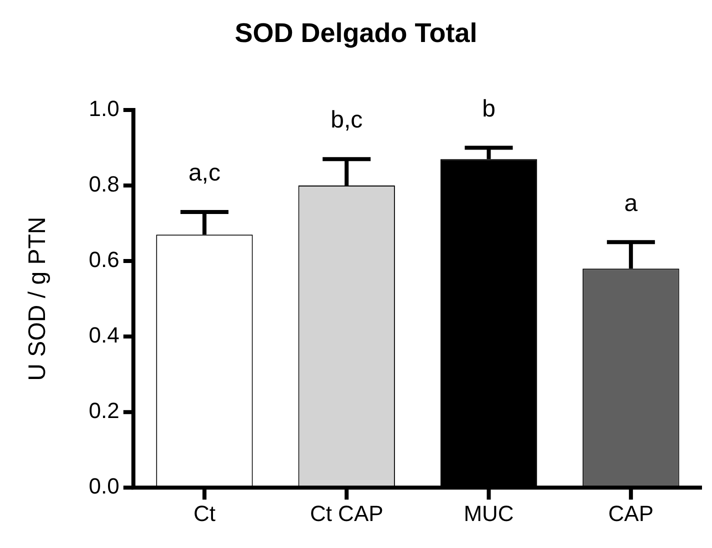 Image resolution: width=712 pixels, height=548 pixels. I want to click on y-tick-label: 0.8, so click(104, 184).